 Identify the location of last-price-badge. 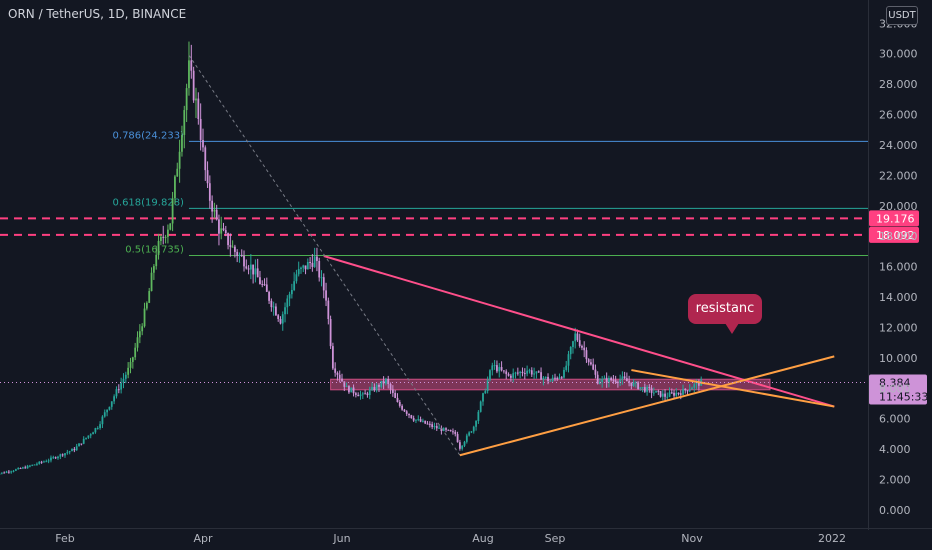
(898, 389).